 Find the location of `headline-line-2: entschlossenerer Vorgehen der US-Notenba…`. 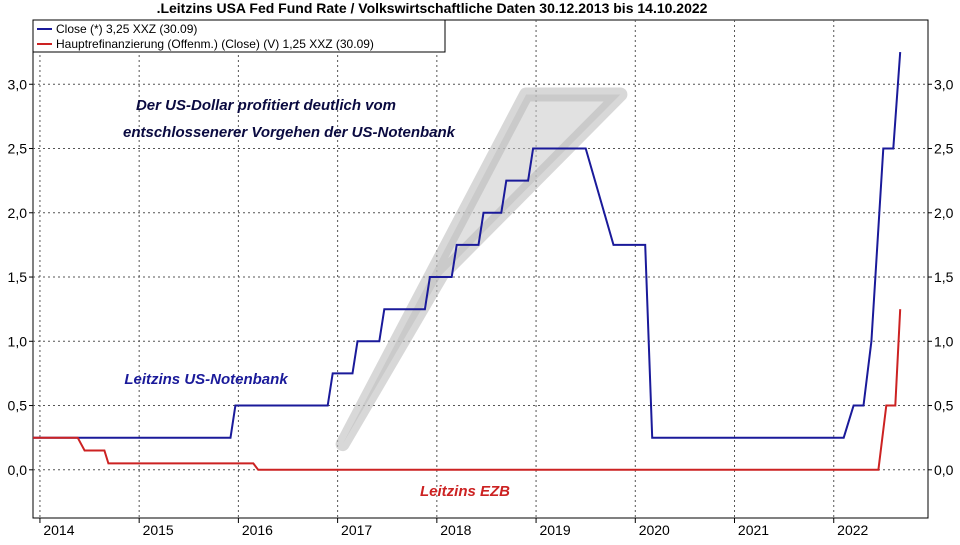

headline-line-2: entschlossenerer Vorgehen der US-Notenba… is located at coordinates (289, 132).